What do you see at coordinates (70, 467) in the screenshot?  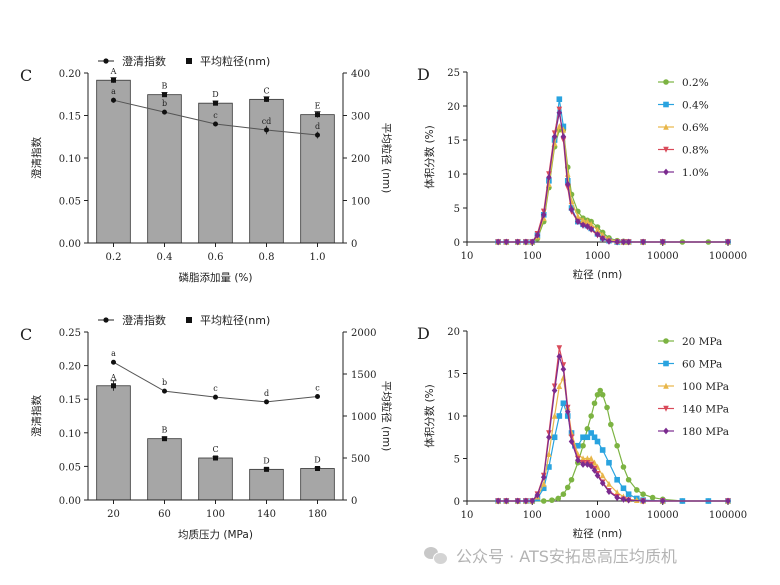 I see `left-tick-label: 0.05` at bounding box center [70, 467].